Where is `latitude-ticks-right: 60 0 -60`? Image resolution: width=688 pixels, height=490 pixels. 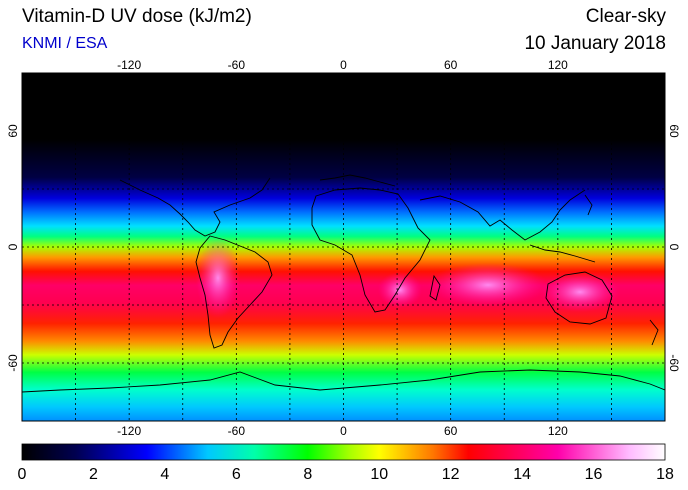 latitude-ticks-right: 60 0 -60 is located at coordinates (674, 248).